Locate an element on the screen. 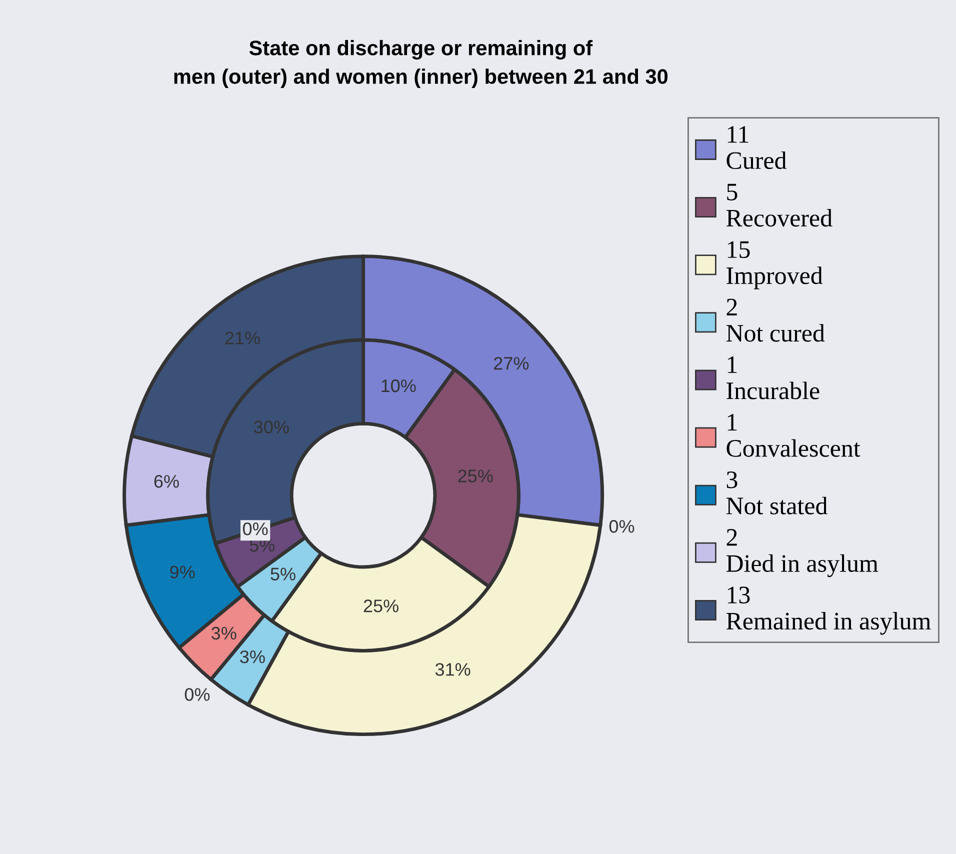 Image resolution: width=956 pixels, height=854 pixels. data-label: 6% is located at coordinates (166, 481).